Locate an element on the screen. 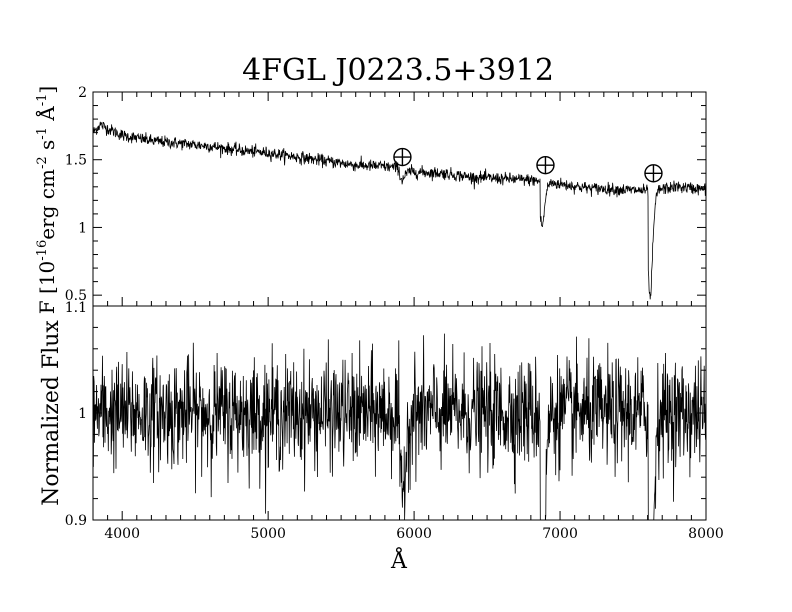 This screenshot has width=792, height=612. x-tick-label: 5000 is located at coordinates (268, 534).